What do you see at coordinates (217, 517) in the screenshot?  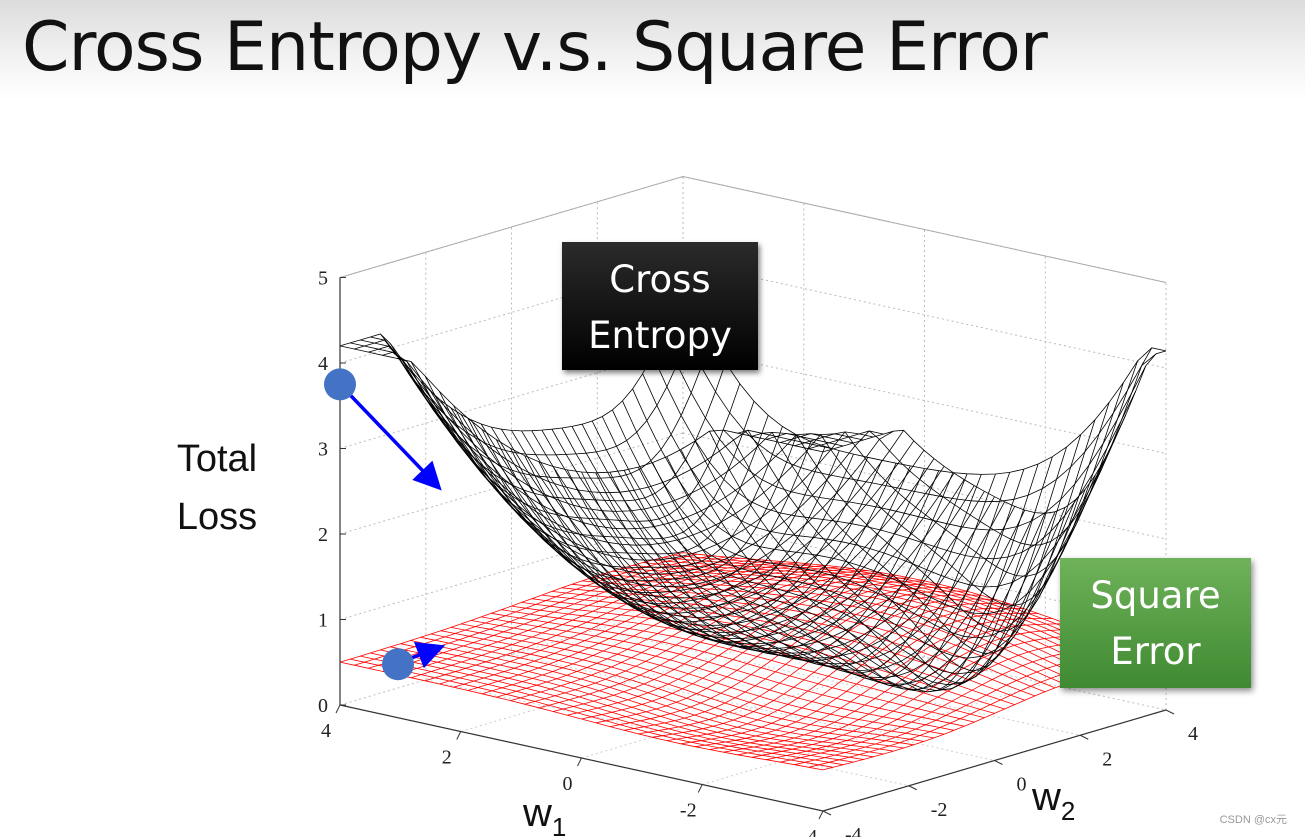 I see `z-axis-label-line-2: Loss` at bounding box center [217, 517].